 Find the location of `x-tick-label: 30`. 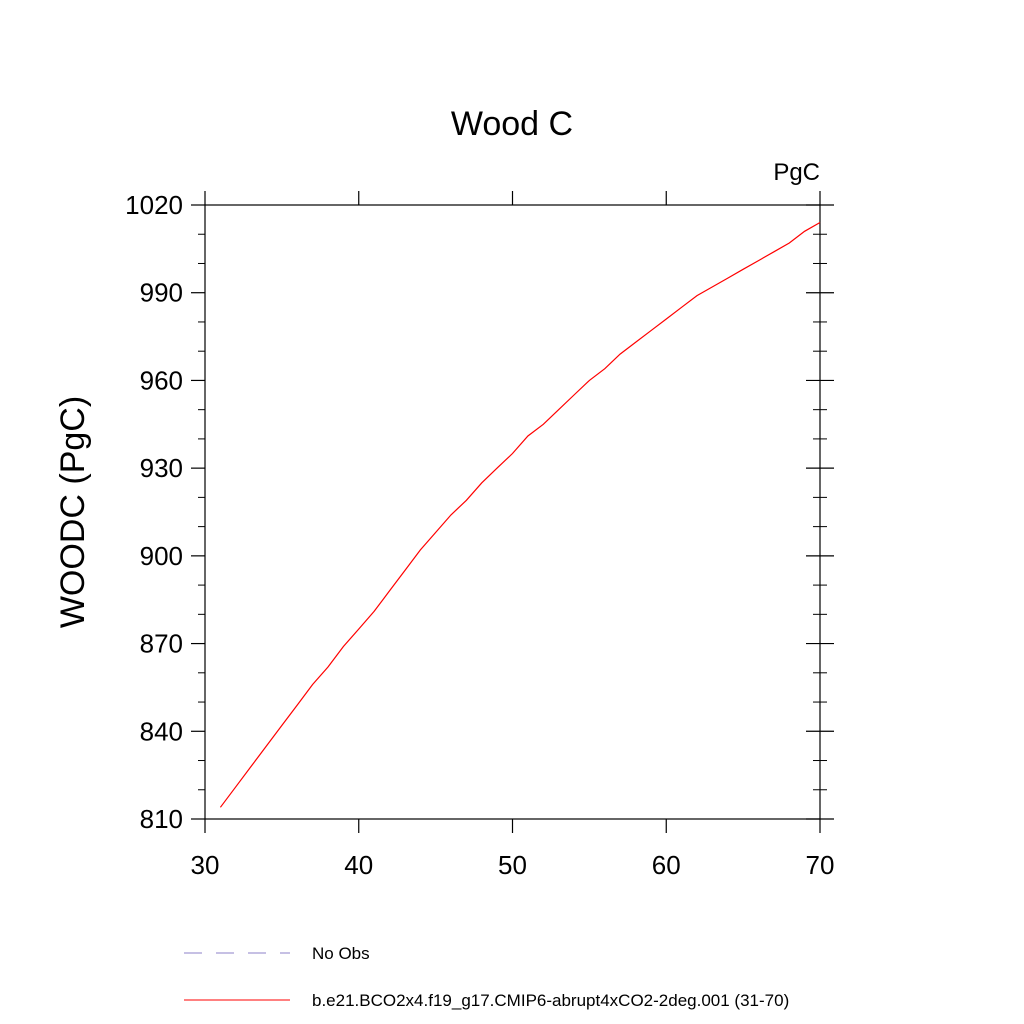

x-tick-label: 30 is located at coordinates (205, 865).